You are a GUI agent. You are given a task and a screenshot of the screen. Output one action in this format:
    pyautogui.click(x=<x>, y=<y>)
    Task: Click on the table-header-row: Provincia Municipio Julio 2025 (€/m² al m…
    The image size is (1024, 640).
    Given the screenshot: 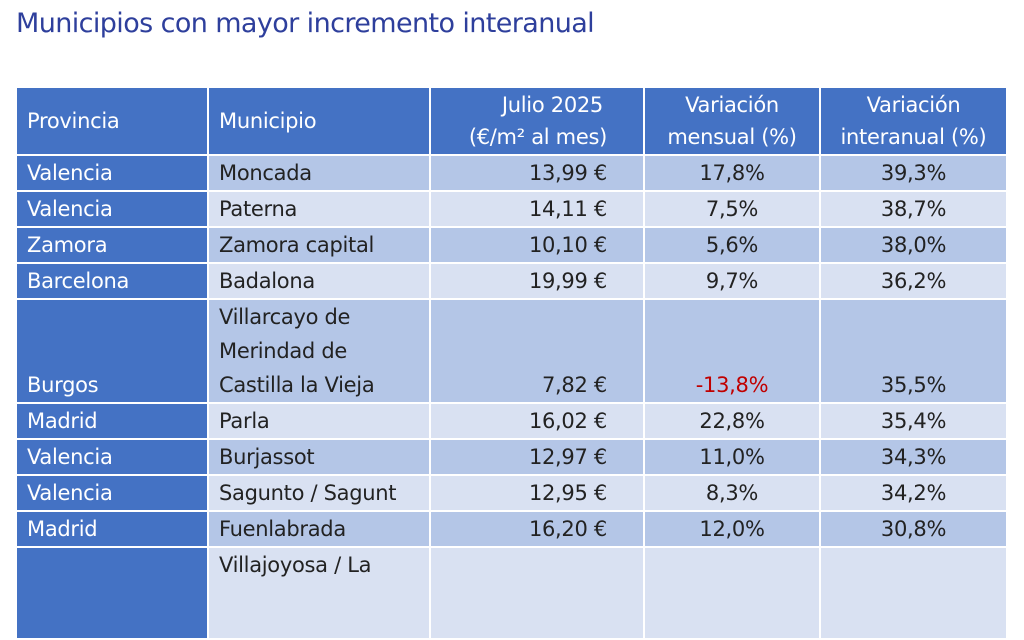 What is the action you would take?
    pyautogui.click(x=511, y=121)
    